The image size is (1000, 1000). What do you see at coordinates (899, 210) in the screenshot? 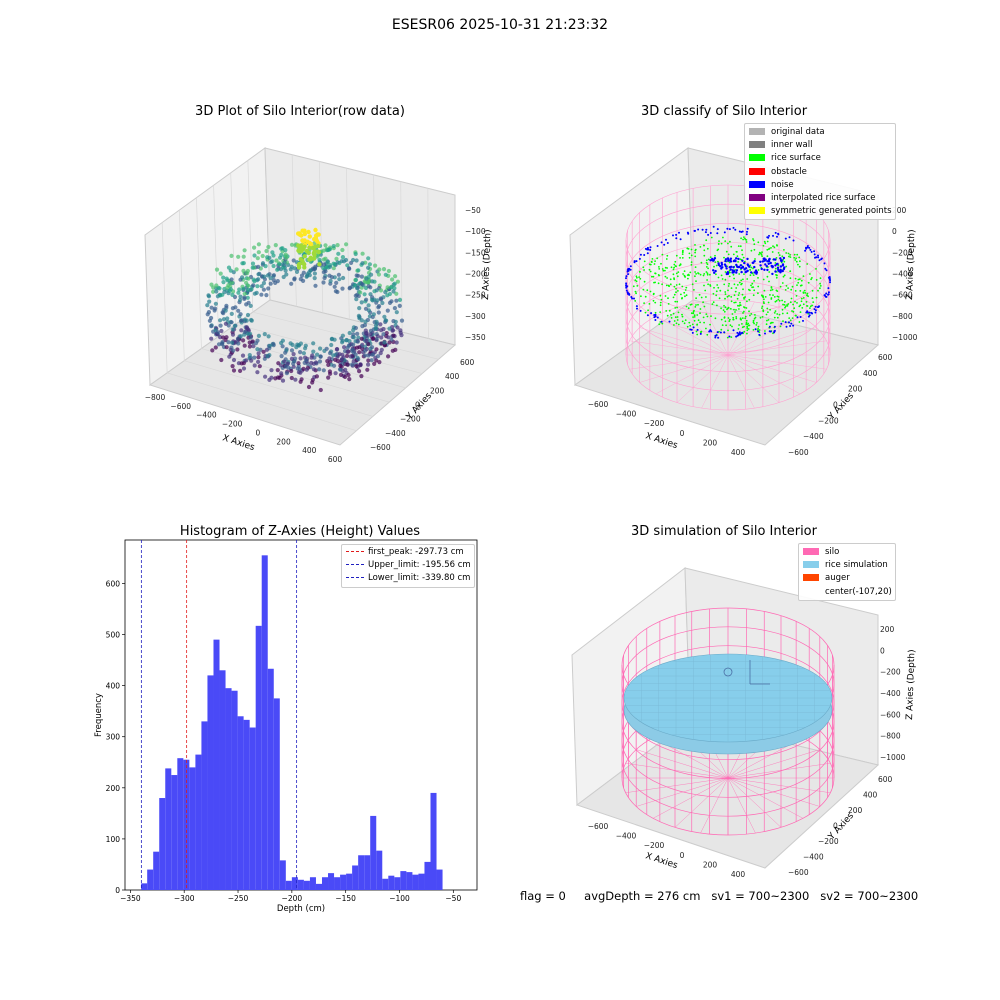
I see `z-tick-label: 200` at bounding box center [899, 210].